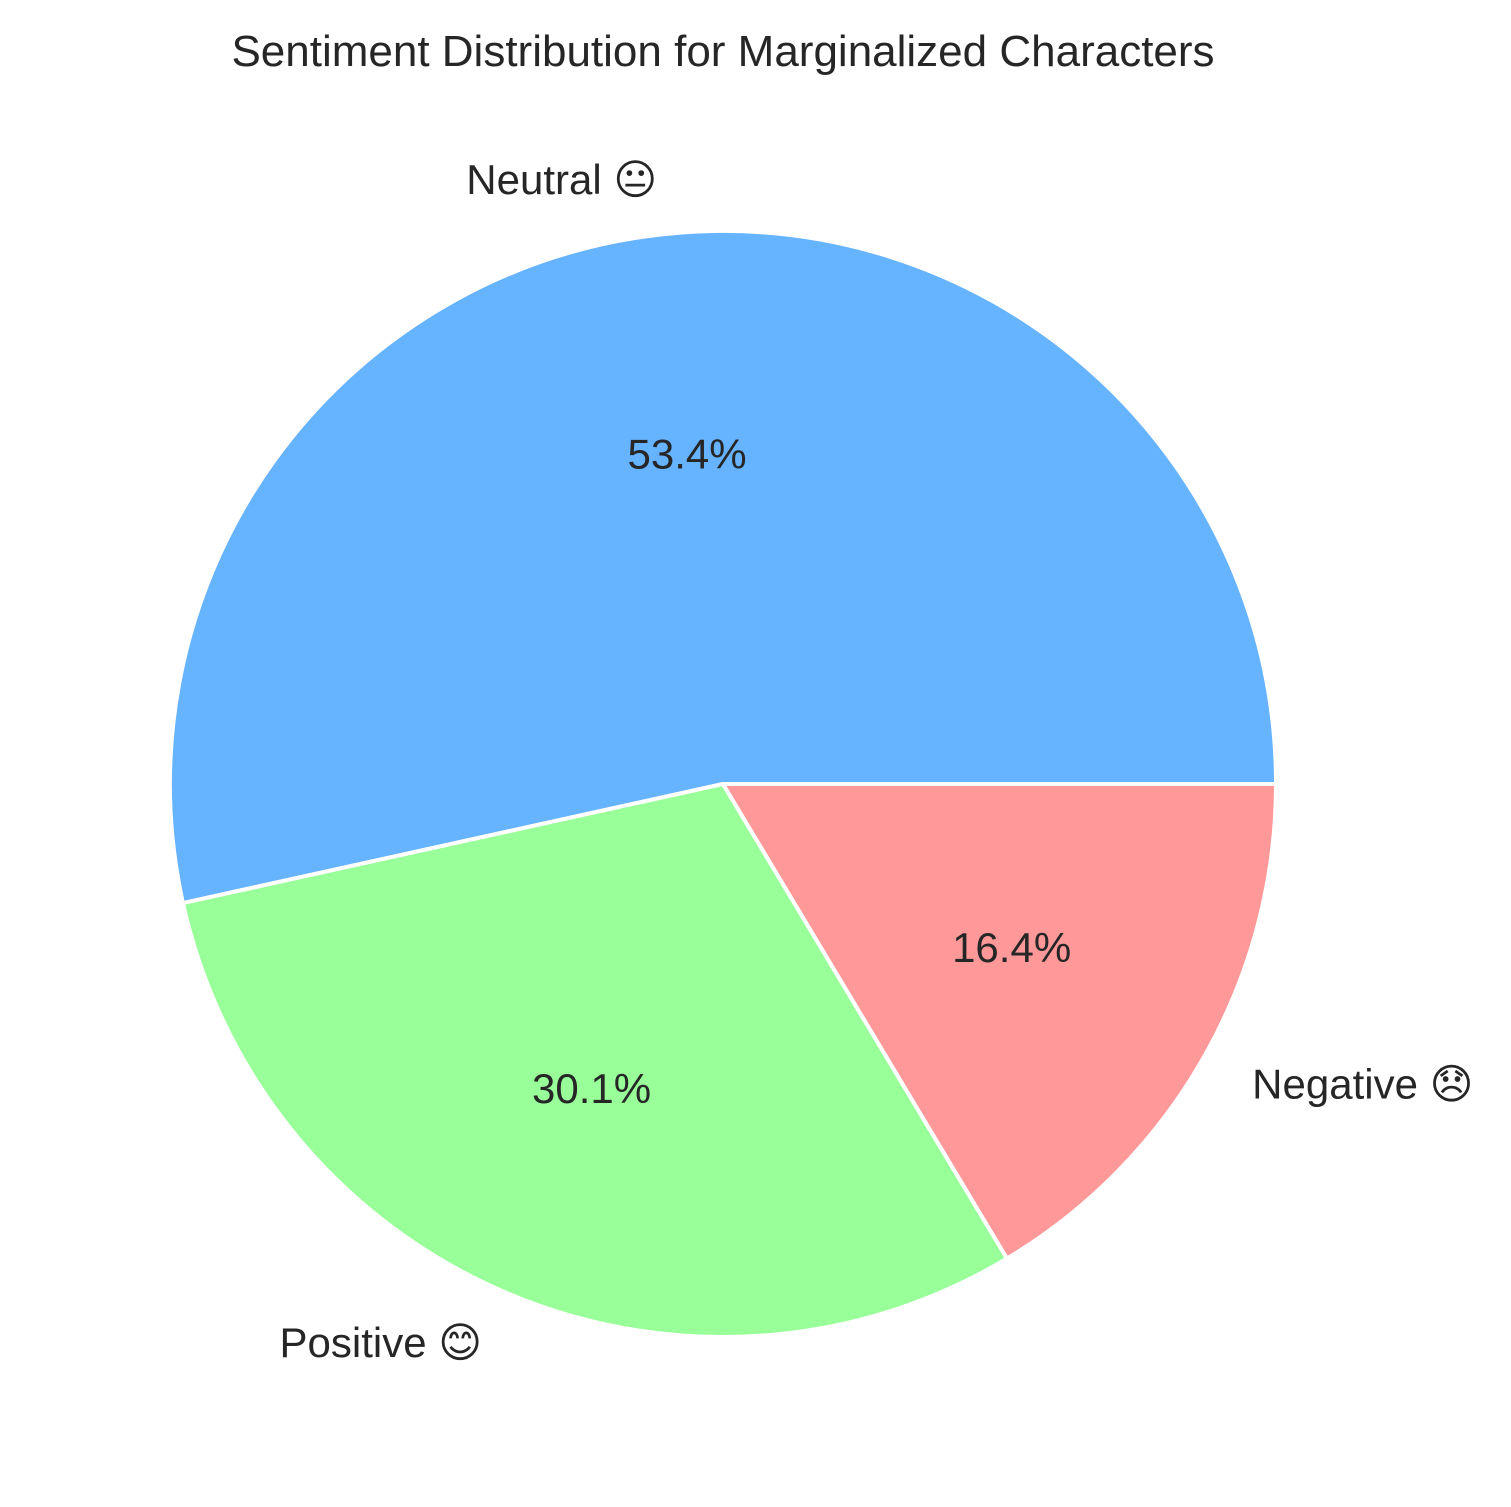 This screenshot has width=1511, height=1507. What do you see at coordinates (561, 179) in the screenshot?
I see `slice-label-neutral: Neutral 😐` at bounding box center [561, 179].